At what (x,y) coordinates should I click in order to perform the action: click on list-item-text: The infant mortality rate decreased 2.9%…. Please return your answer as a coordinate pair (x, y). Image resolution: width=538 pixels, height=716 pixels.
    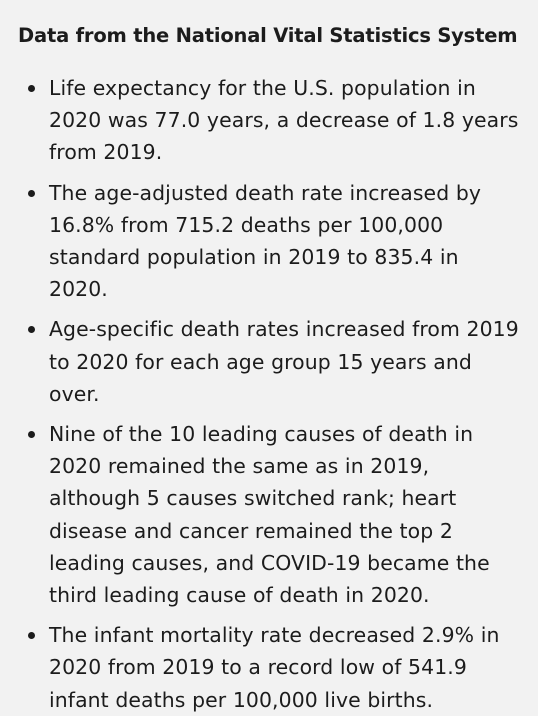
    Looking at the image, I should click on (274, 667).